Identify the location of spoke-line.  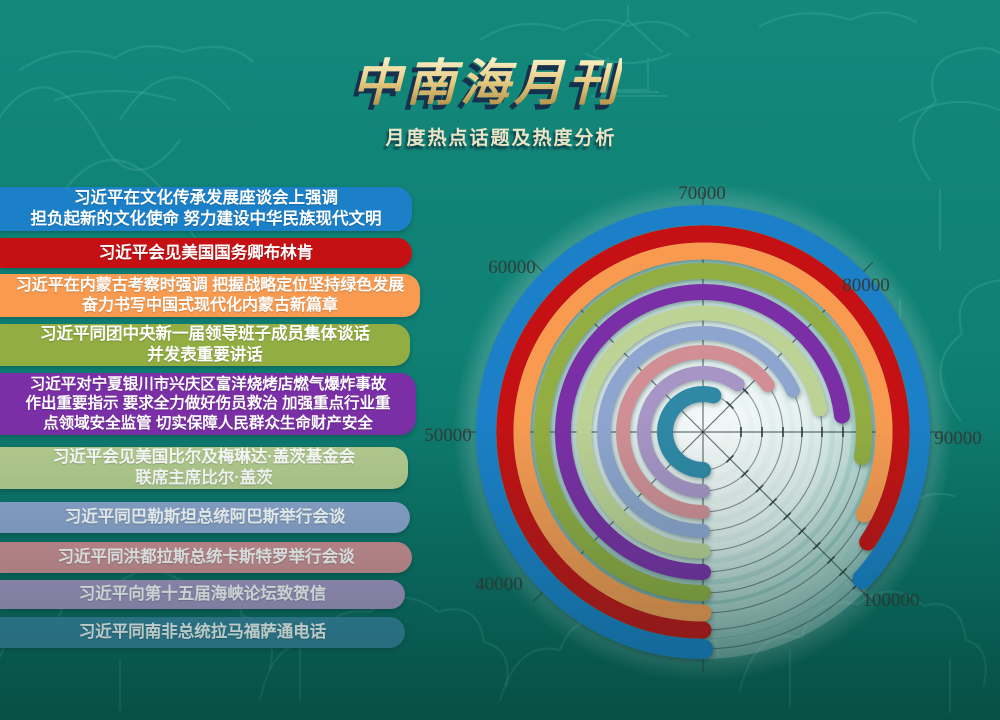
(788, 517).